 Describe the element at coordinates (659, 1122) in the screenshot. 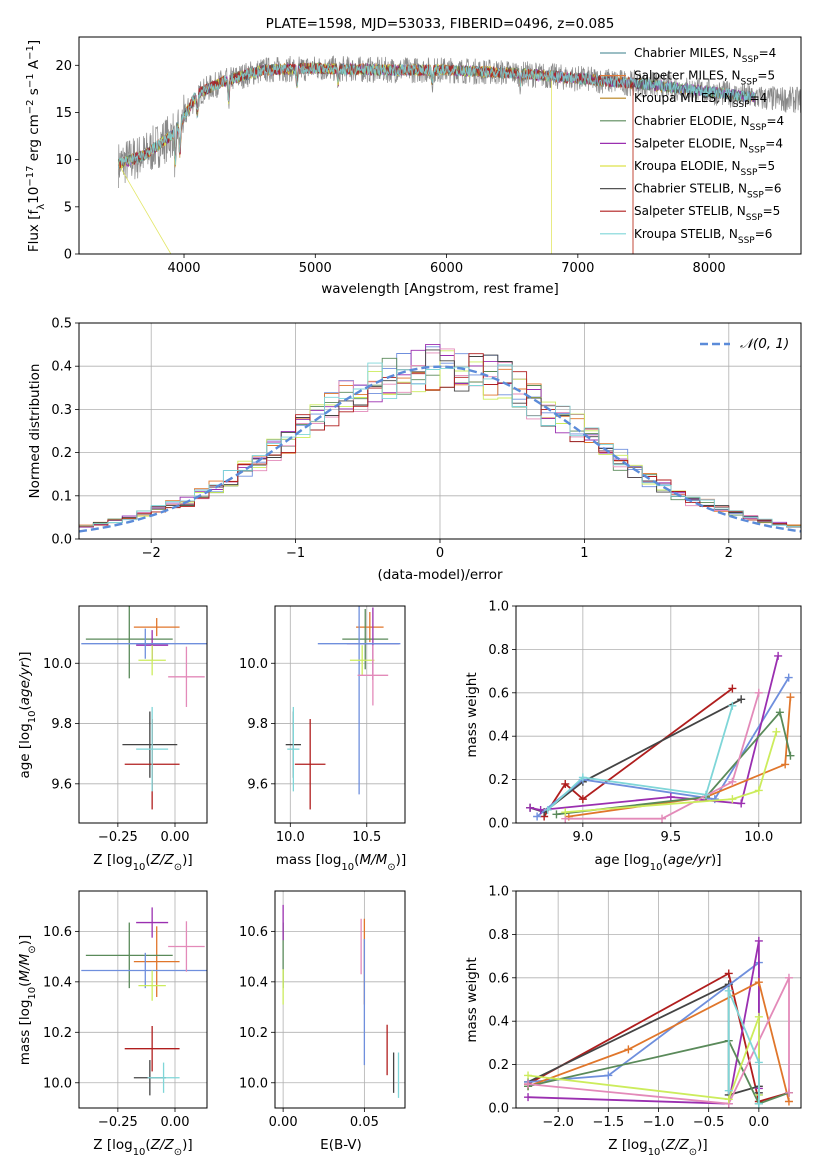

I see `x-tick-label: −1.0` at that location.